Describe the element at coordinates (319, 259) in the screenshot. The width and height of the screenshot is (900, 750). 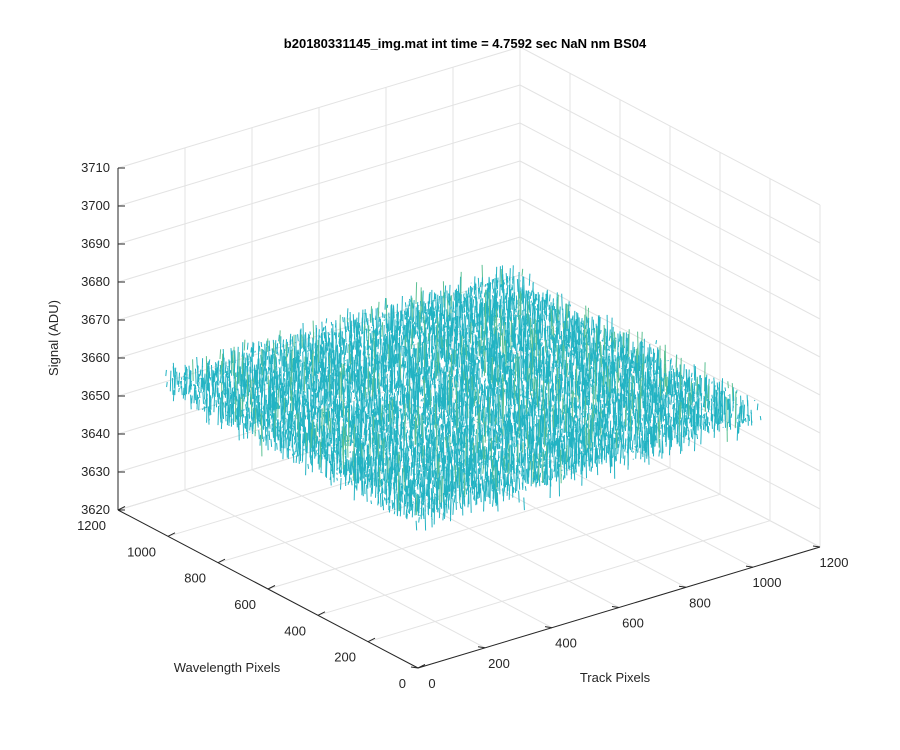
I see `gridline-left-z` at that location.